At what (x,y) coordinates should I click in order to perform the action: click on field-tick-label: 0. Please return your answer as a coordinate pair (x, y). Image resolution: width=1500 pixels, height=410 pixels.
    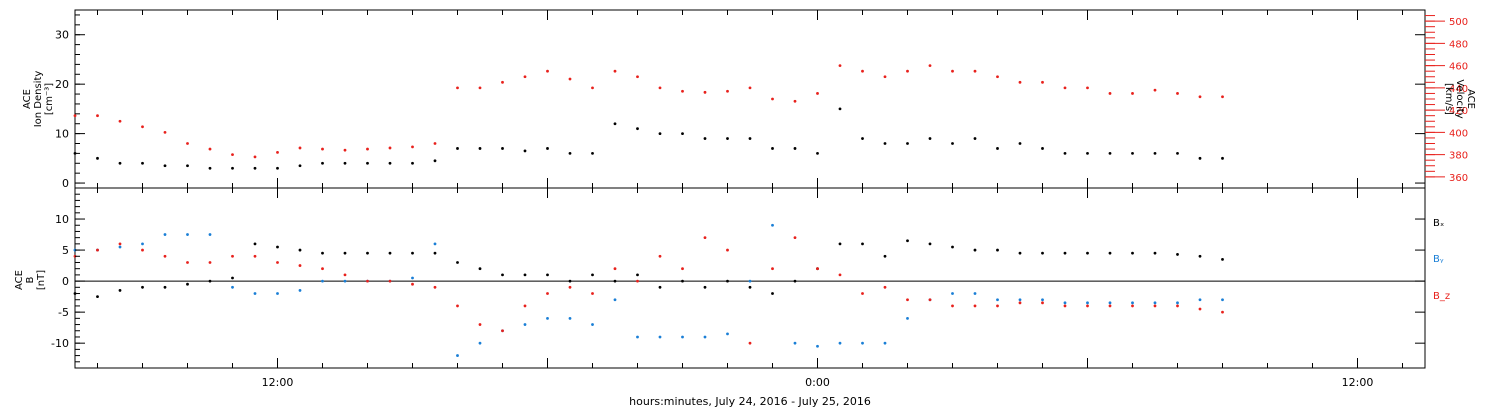
    Looking at the image, I should click on (65, 281).